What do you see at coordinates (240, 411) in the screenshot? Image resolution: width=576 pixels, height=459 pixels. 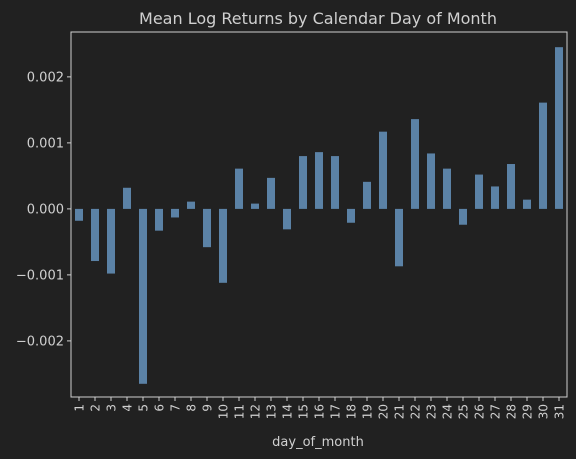 I see `x-tick-label: 11` at bounding box center [240, 411].